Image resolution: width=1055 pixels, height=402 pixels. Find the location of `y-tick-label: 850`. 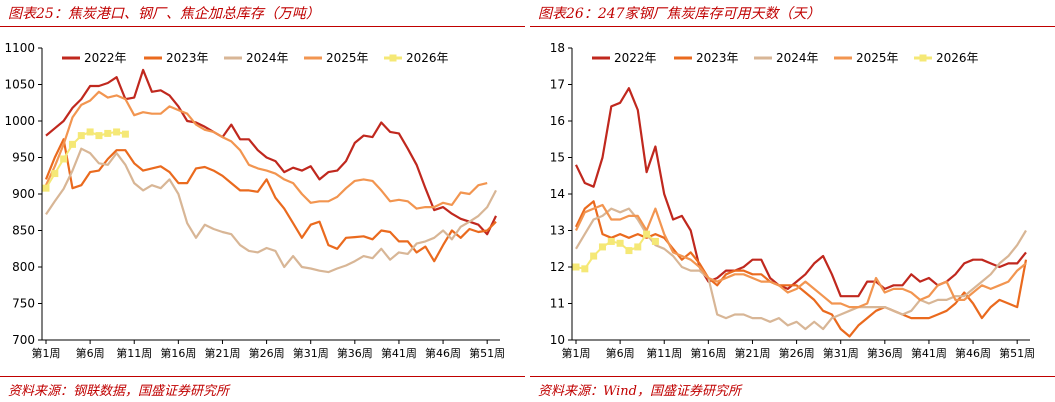

y-tick-label: 850 is located at coordinates (23, 231).